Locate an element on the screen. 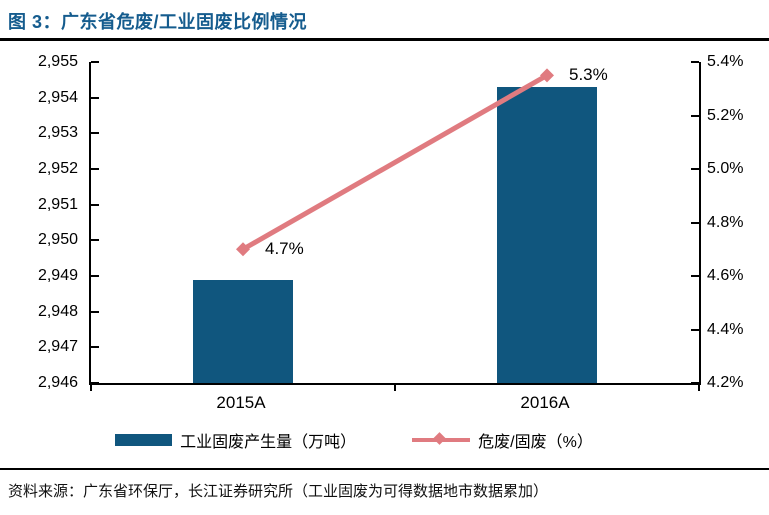 The image size is (769, 515). right-axis-tick-label: 4.2% is located at coordinates (725, 382).